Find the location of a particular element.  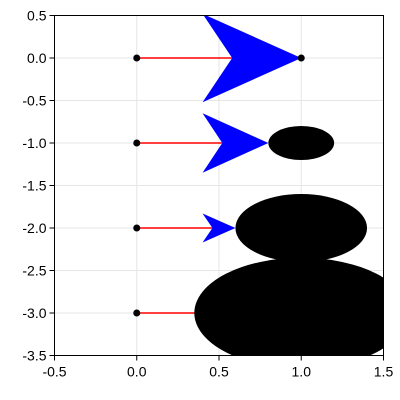

y-tick-label: 0.0 is located at coordinates (37, 58).